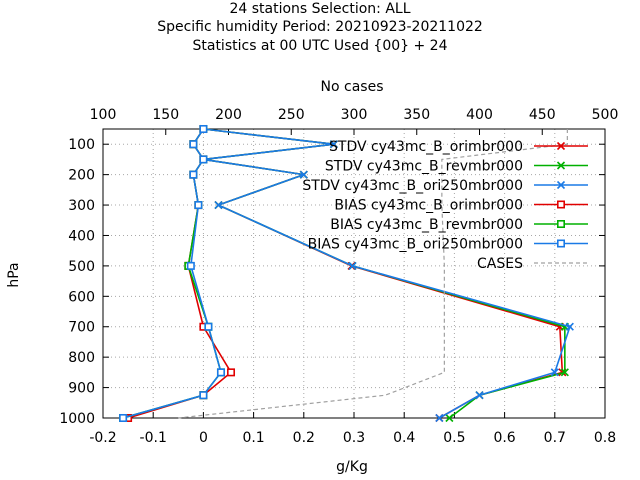  Describe the element at coordinates (605, 438) in the screenshot. I see `x-tick-label: 0.8` at that location.